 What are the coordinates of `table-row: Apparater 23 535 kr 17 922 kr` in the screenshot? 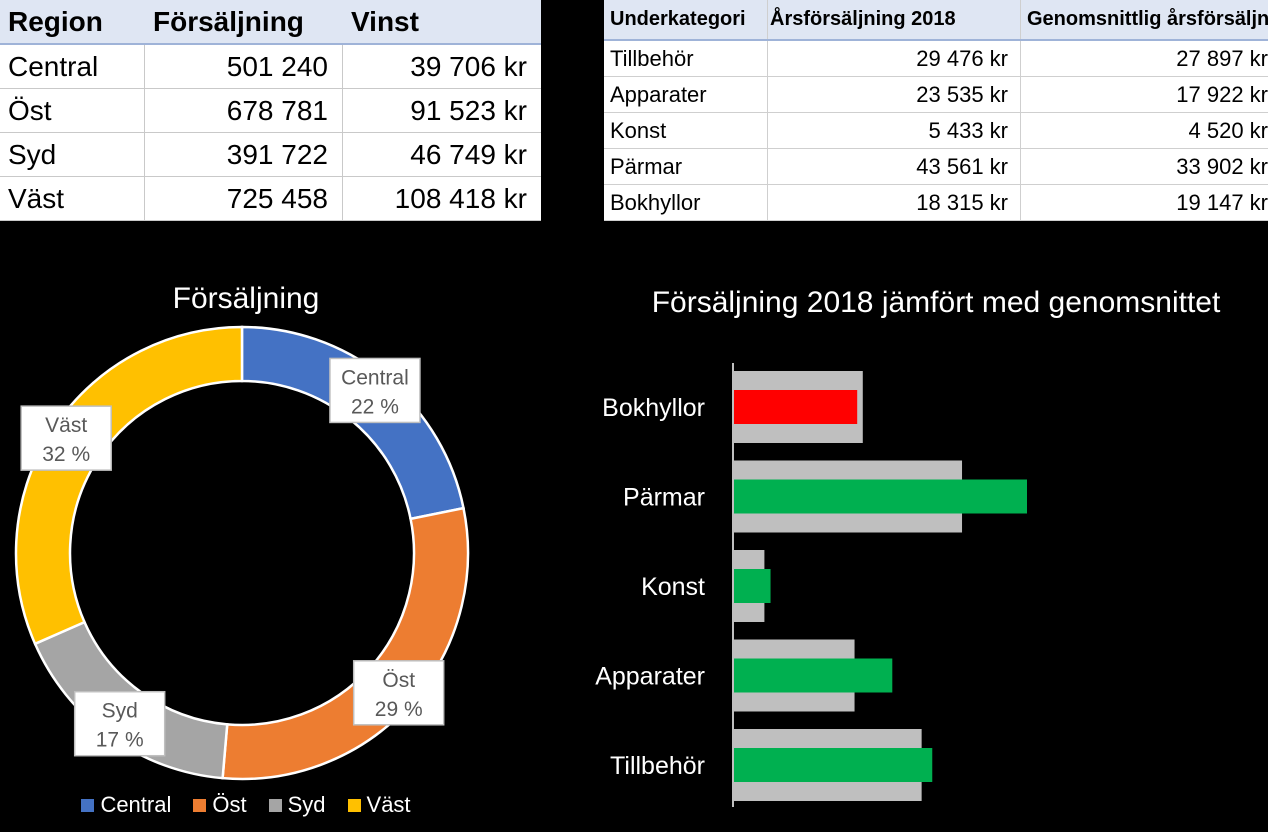 It's located at (936, 95).